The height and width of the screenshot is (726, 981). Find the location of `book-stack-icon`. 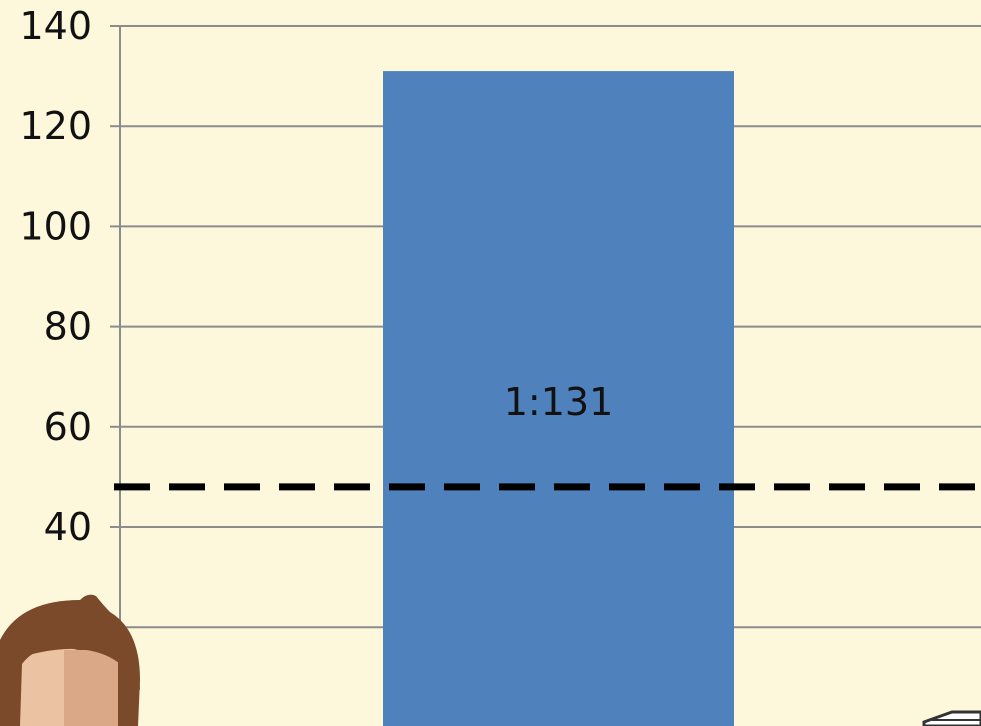

book-stack-icon is located at coordinates (951, 718).